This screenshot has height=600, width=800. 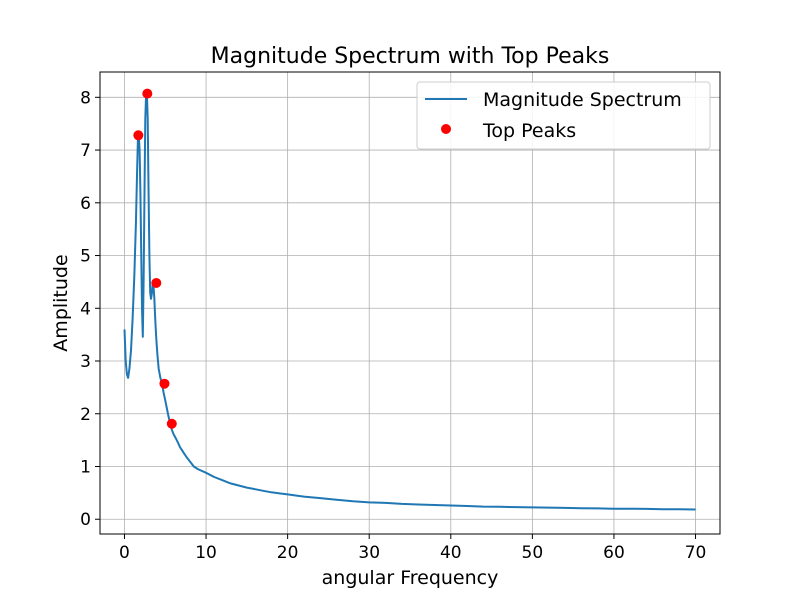 What do you see at coordinates (85, 467) in the screenshot?
I see `y-tick-label: 1` at bounding box center [85, 467].